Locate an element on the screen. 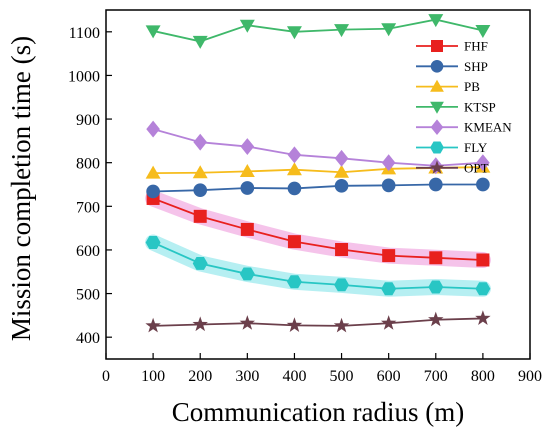  y-tick-label: 600 is located at coordinates (88, 251).